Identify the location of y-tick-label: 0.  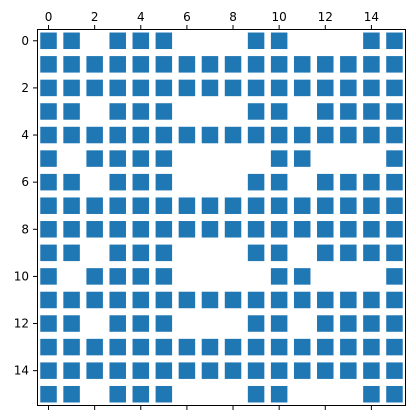
(25, 41).